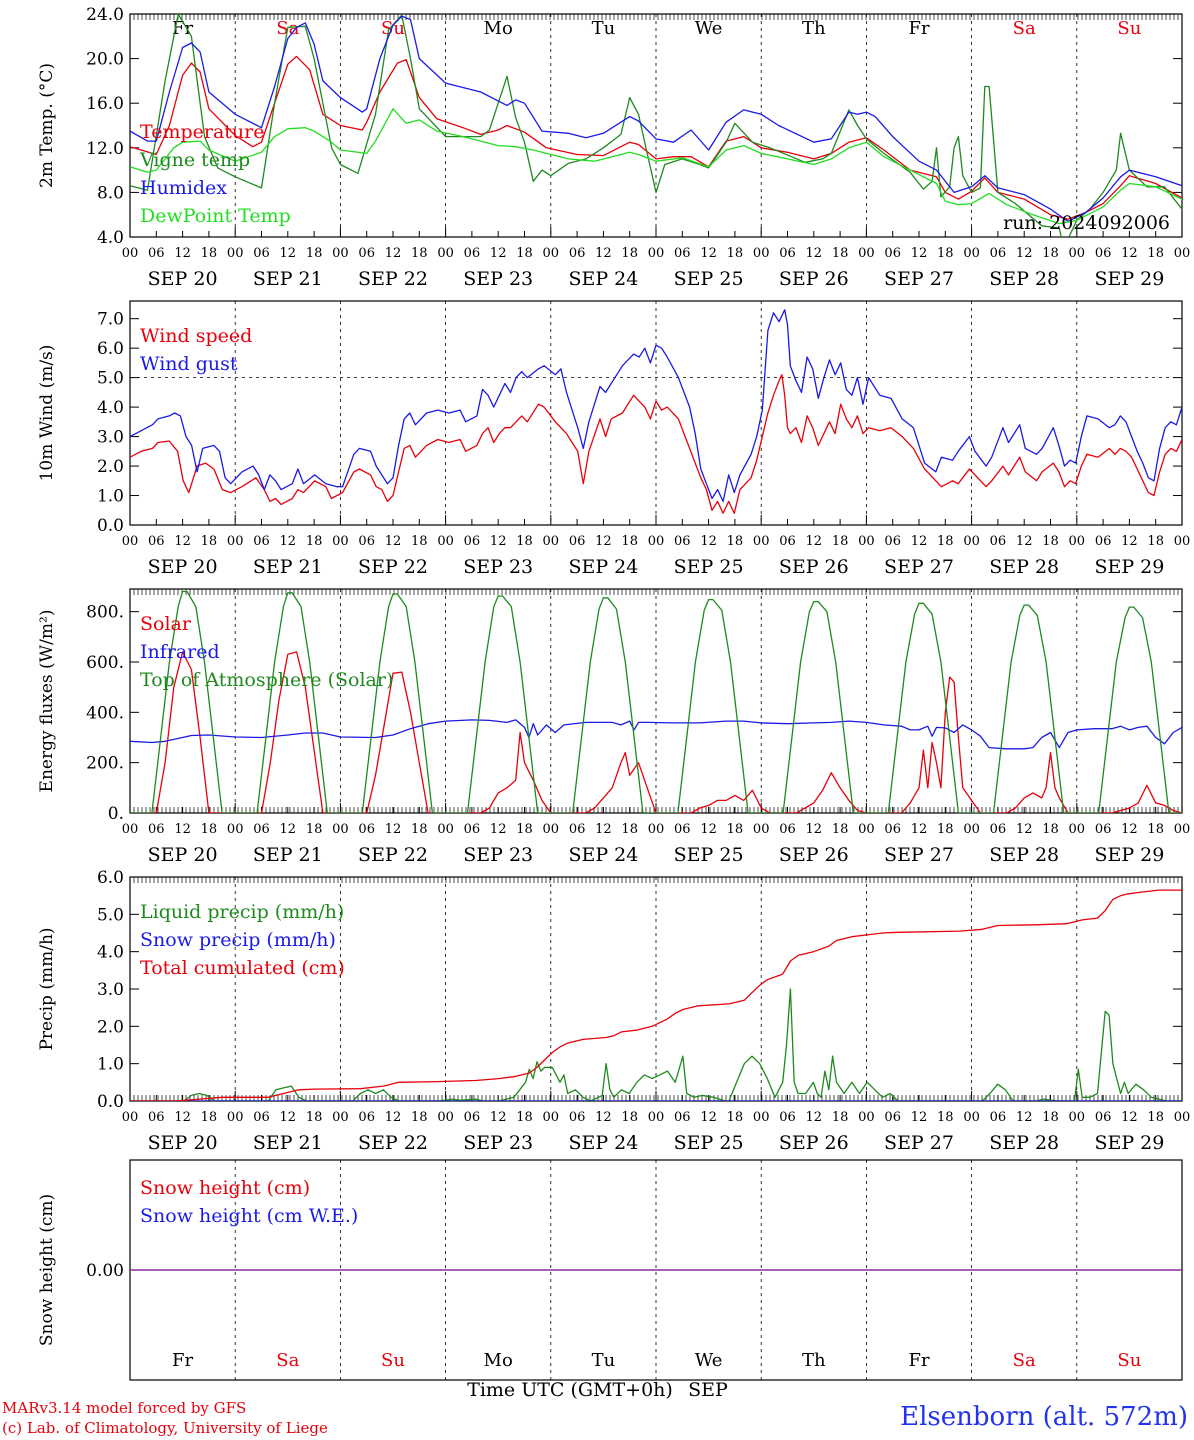 This screenshot has width=1194, height=1440. Describe the element at coordinates (110, 193) in the screenshot. I see `y-tick-label: 8.0` at that location.